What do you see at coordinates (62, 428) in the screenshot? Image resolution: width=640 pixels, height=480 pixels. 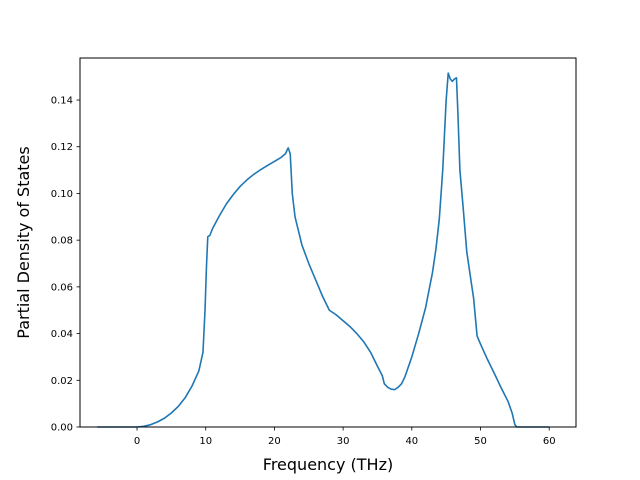 I see `y-tick-label: 0.00` at bounding box center [62, 428].